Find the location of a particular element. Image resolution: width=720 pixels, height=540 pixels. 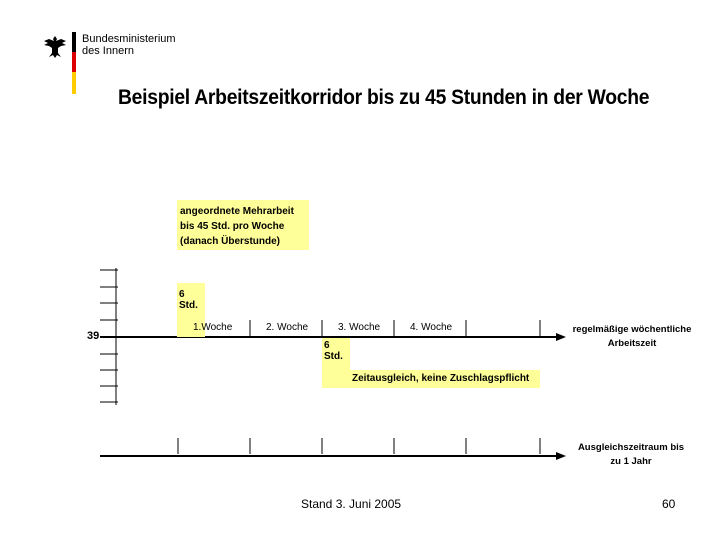

ministry-name: Bundesministerium des Innern is located at coordinates (129, 45).